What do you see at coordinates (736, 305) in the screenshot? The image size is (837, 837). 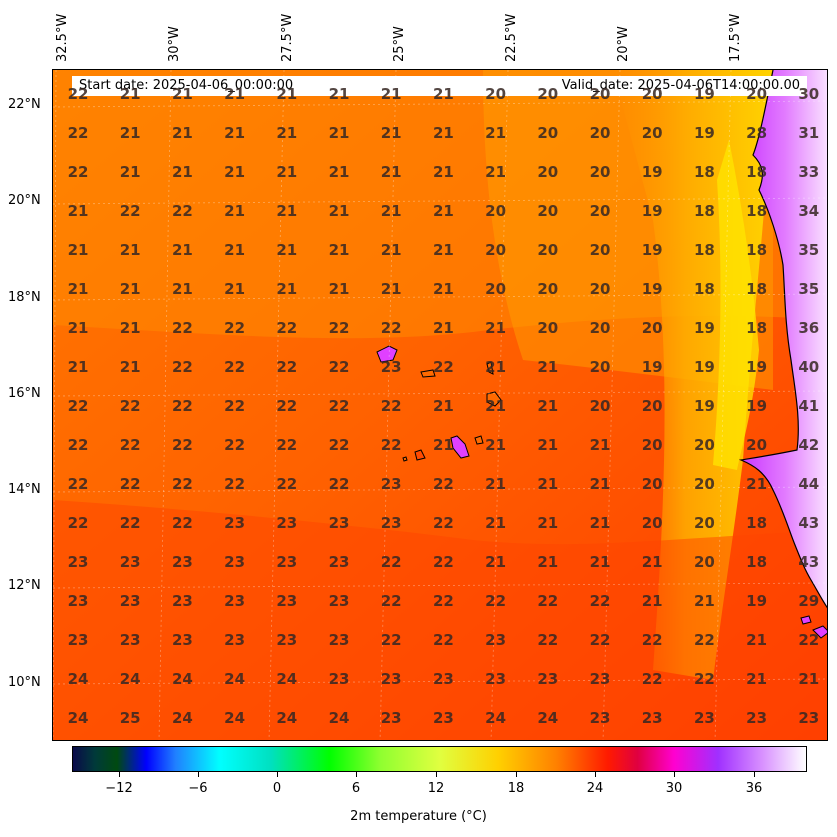 I see `coastal-cool-core` at bounding box center [736, 305].